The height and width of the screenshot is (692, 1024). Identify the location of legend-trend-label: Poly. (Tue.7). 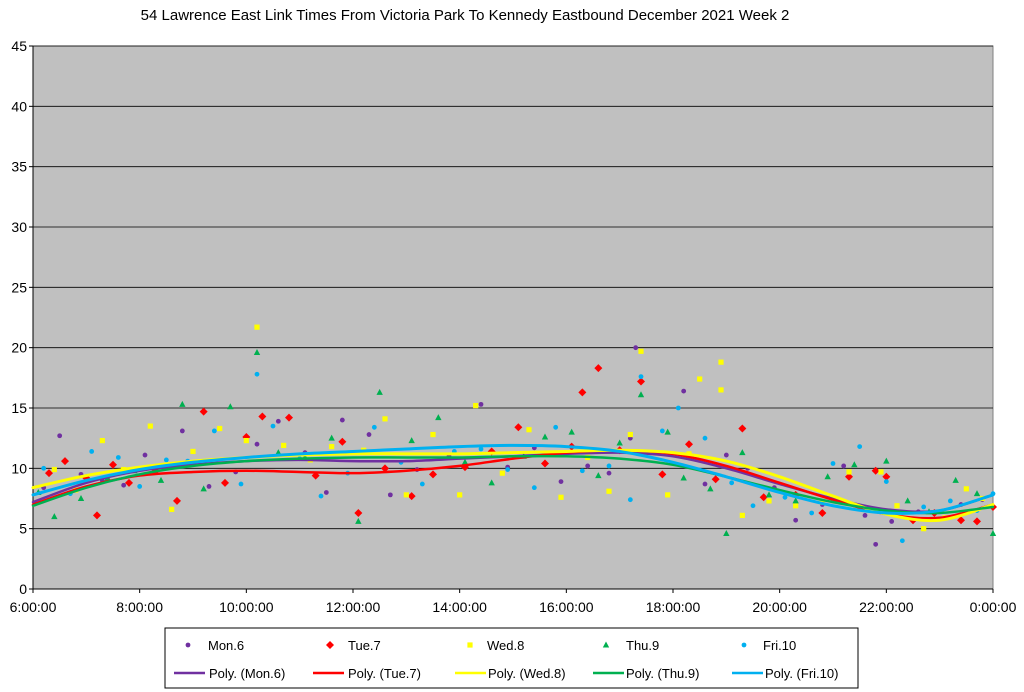
(384, 673).